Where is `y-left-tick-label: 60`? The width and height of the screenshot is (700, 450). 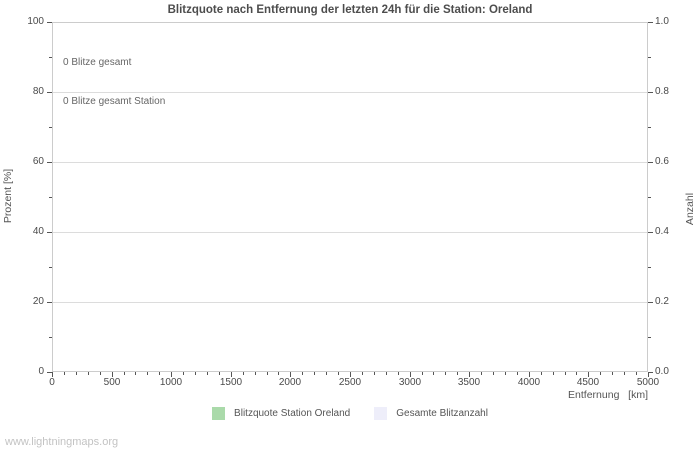 y-left-tick-label: 60 is located at coordinates (38, 161).